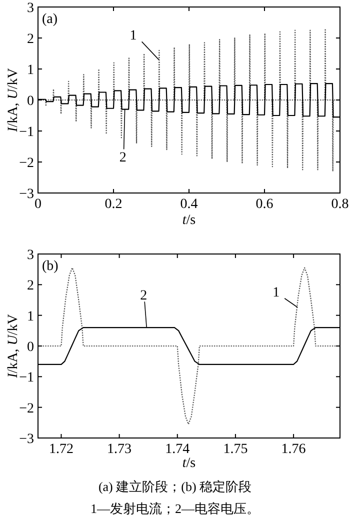 The width and height of the screenshot is (350, 519). What do you see at coordinates (113, 204) in the screenshot?
I see `x-tick-label: 0.2` at bounding box center [113, 204].